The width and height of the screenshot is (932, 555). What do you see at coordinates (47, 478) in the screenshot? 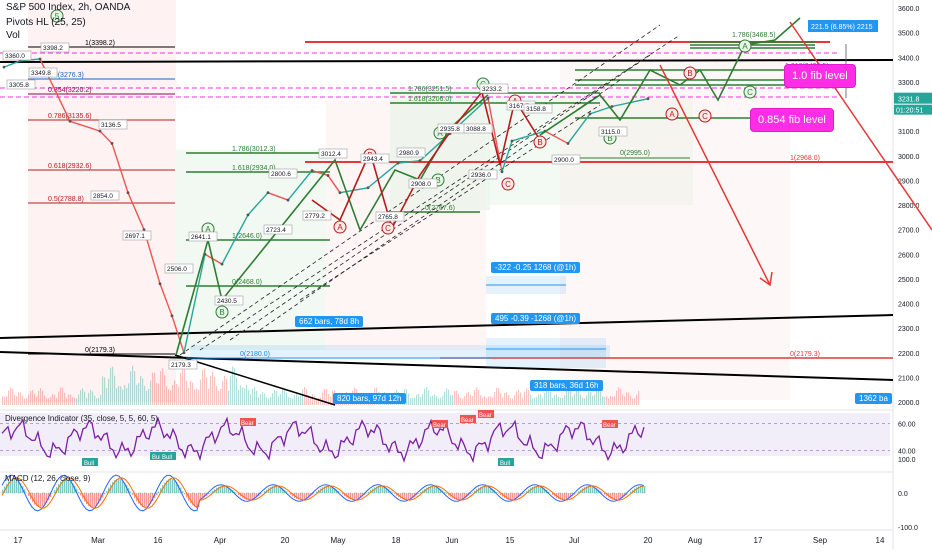
I see `macd-title: MACD (12, 26, close, 9)` at bounding box center [47, 478].